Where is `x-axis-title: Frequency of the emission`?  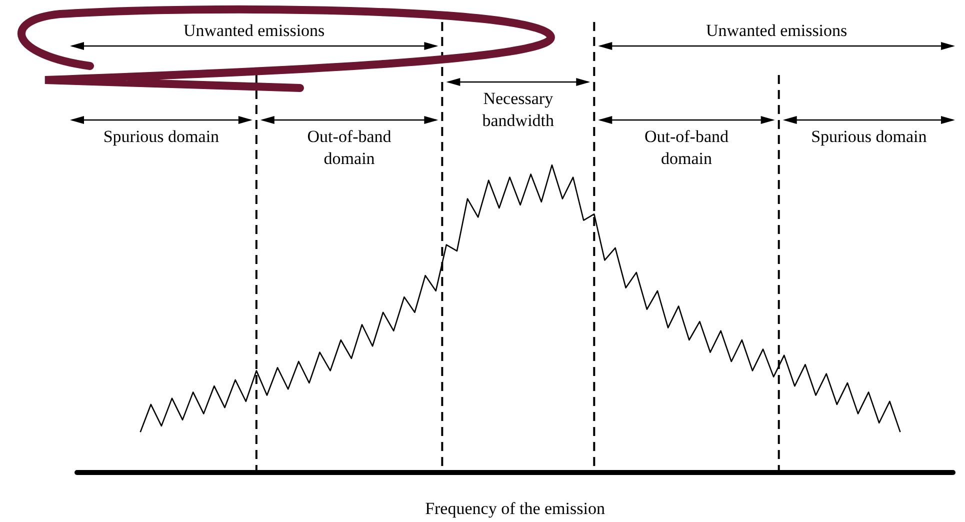
x-axis-title: Frequency of the emission is located at coordinates (515, 508).